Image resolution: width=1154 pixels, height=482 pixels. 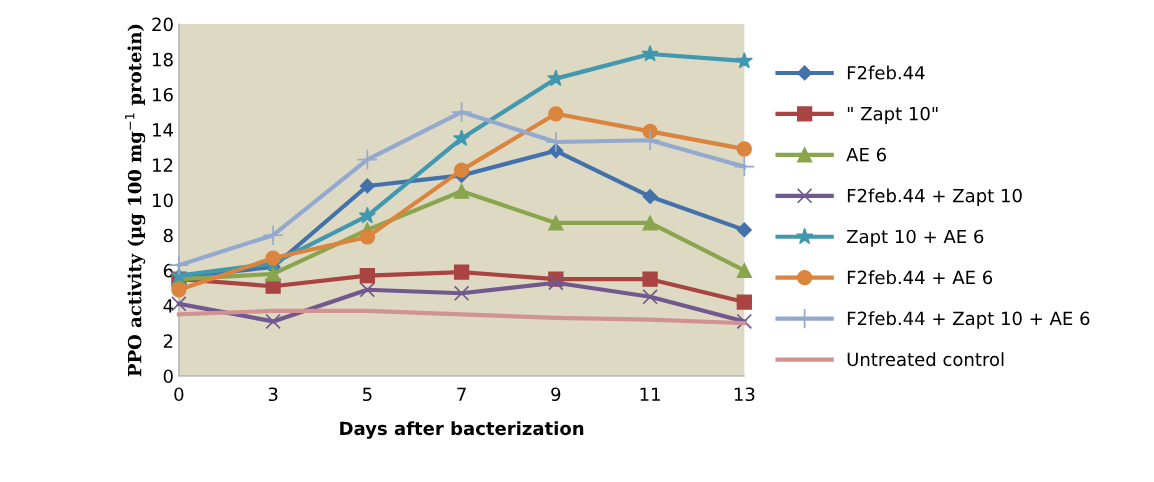 What do you see at coordinates (168, 341) in the screenshot?
I see `y-tick-label: 2` at bounding box center [168, 341].